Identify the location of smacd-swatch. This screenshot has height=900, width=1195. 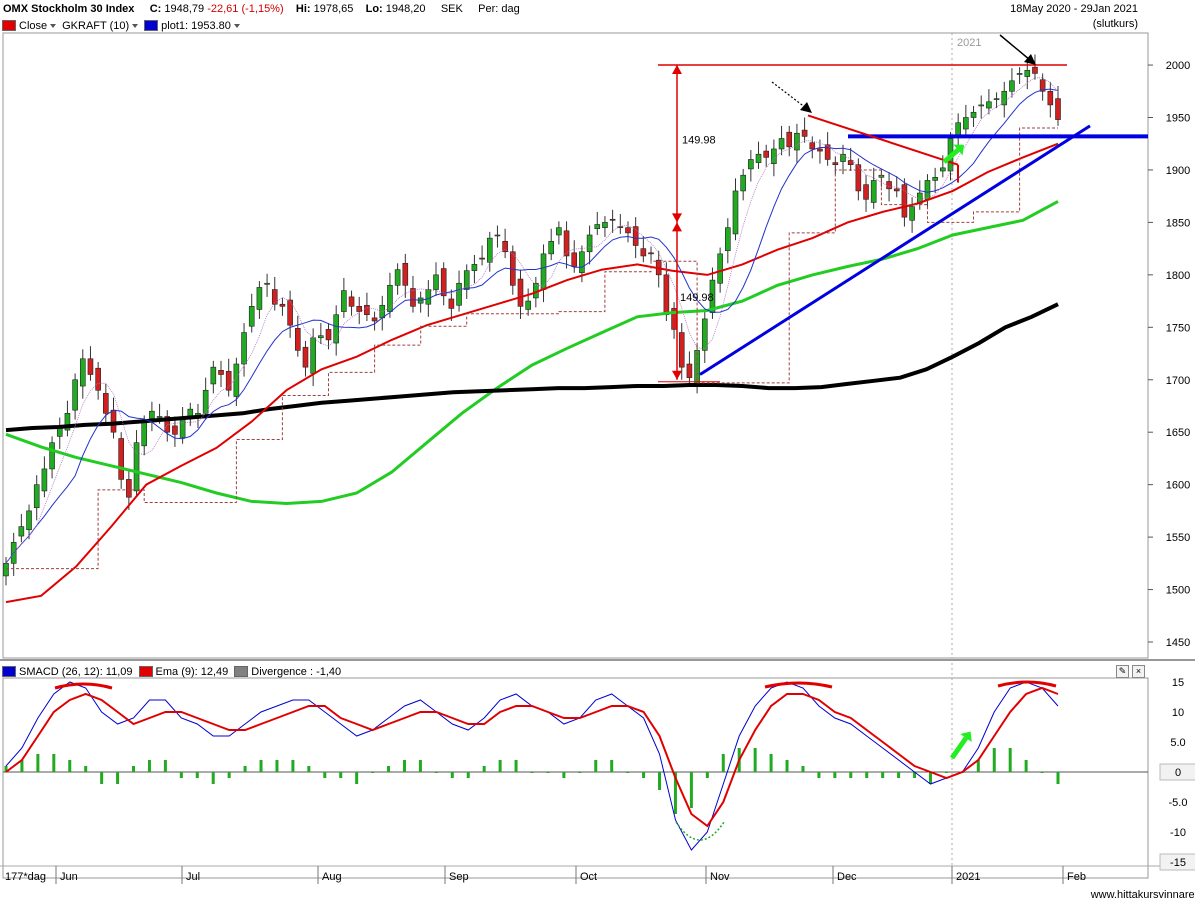
(9, 672).